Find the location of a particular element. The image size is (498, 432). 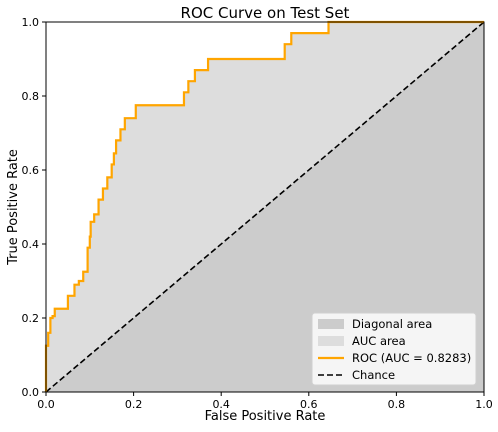

y-tick-label: 0.8 is located at coordinates (31, 96).